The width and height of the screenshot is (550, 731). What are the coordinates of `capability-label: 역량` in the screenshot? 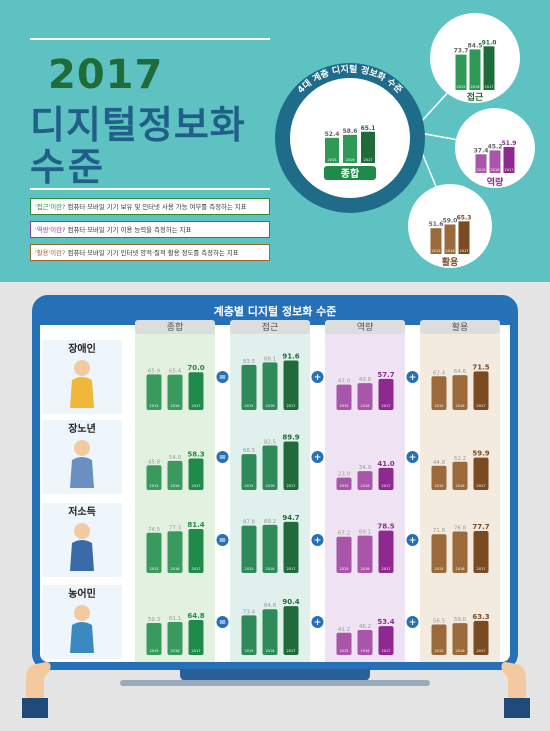 It's located at (495, 182).